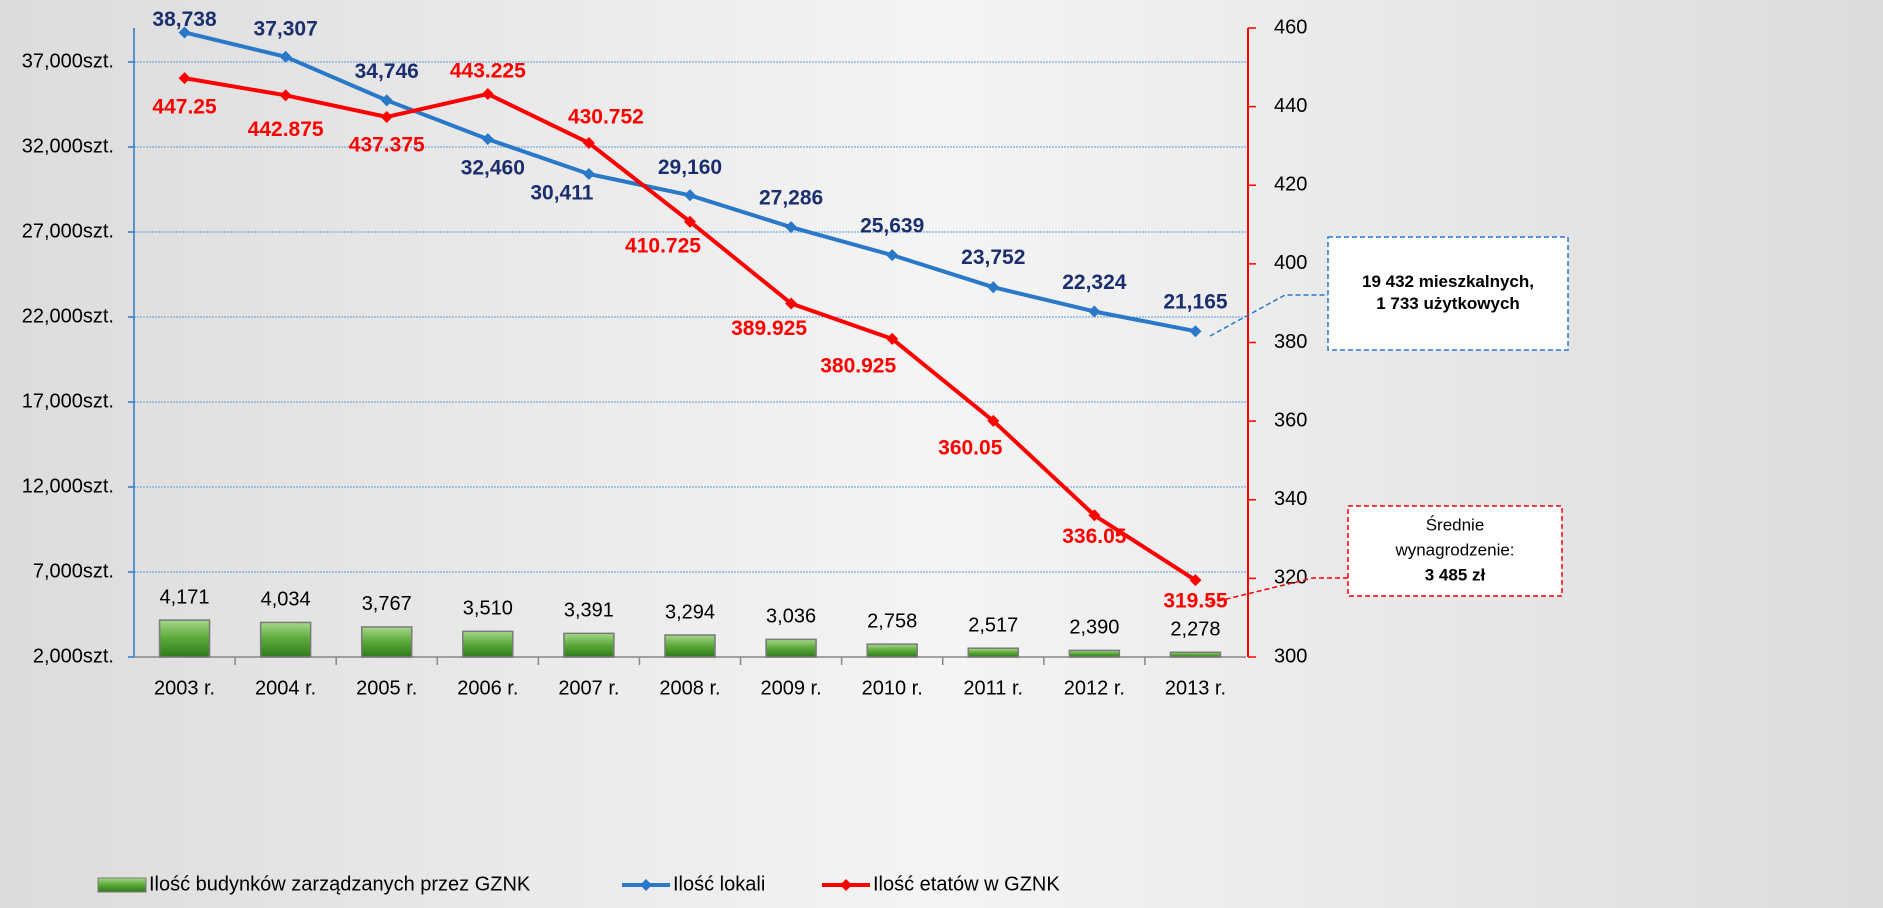 Image resolution: width=1883 pixels, height=908 pixels. Describe the element at coordinates (73, 571) in the screenshot. I see `y-tick-label: 7,000szt.` at that location.